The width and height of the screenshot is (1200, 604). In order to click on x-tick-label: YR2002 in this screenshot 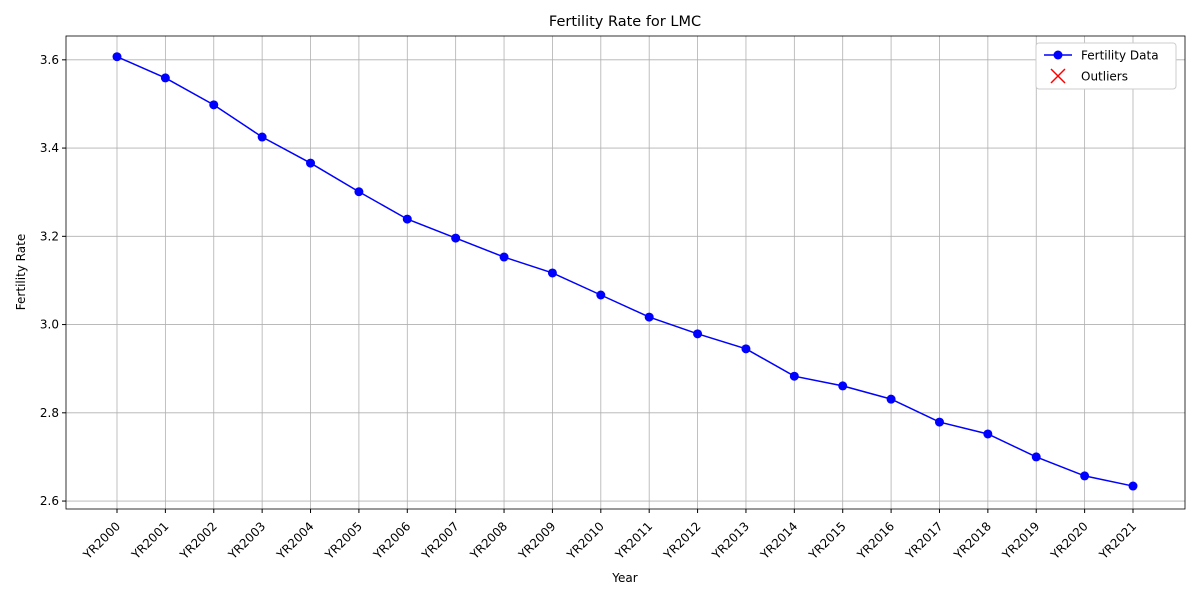, I will do `click(198, 540)`.